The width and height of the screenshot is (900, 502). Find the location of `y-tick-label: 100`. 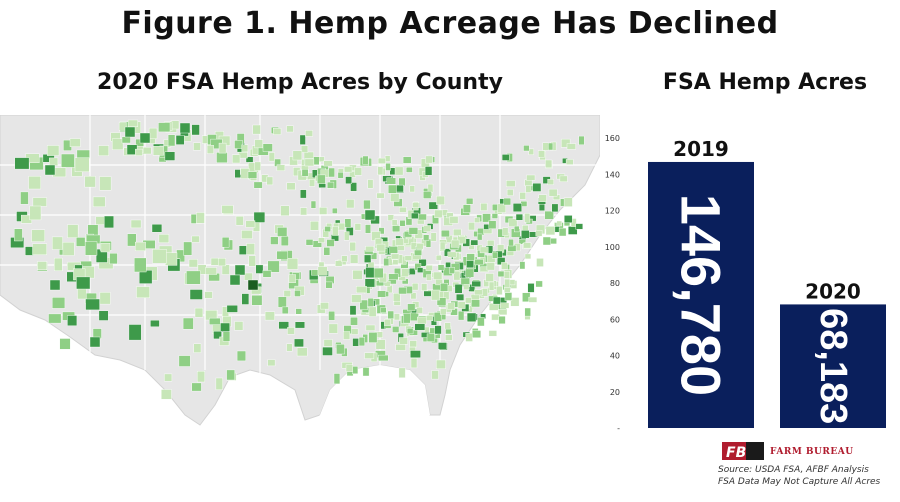

y-tick-label: 100 is located at coordinates (612, 247).